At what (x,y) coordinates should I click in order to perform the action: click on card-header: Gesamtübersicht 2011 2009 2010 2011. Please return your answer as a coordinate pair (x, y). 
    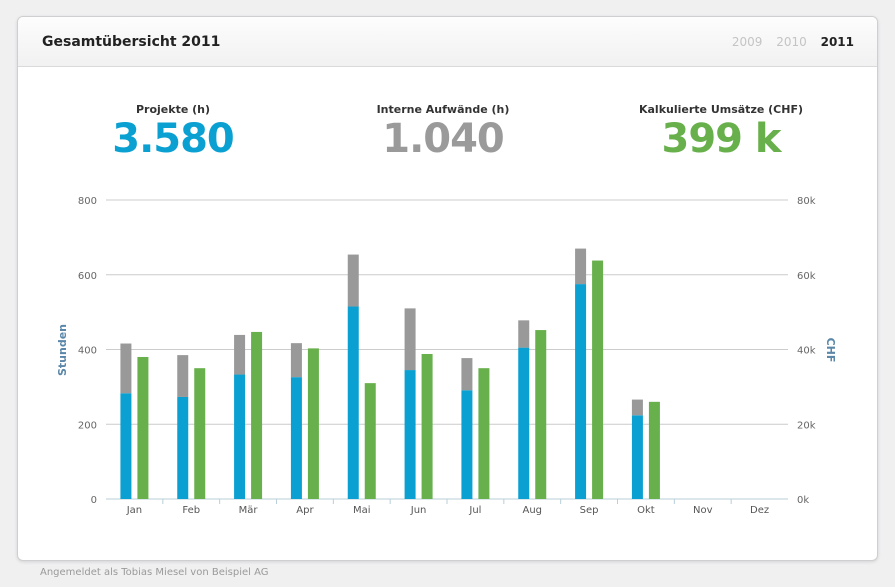
    Looking at the image, I should click on (447, 42).